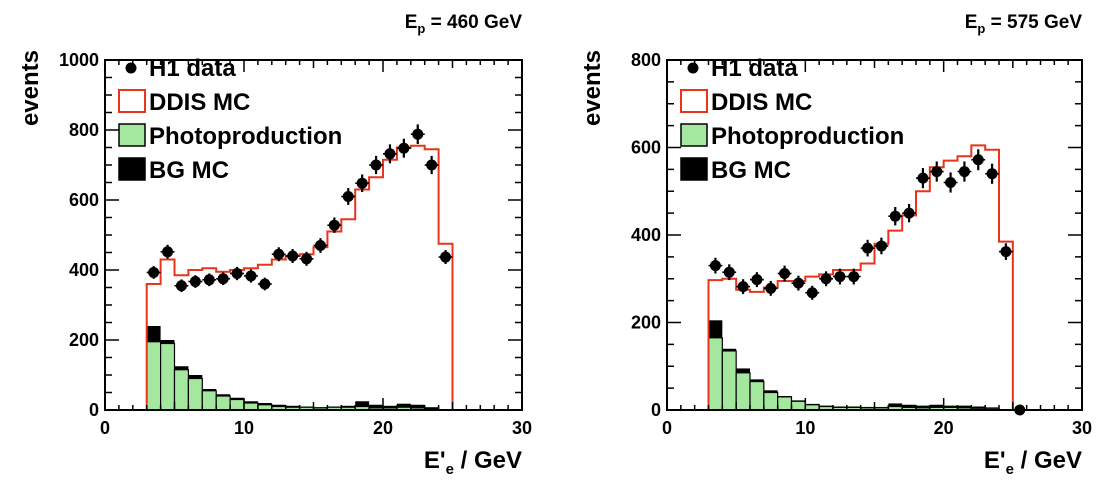 The width and height of the screenshot is (1097, 480). Describe the element at coordinates (131, 68) in the screenshot. I see `legend-data-marker` at that location.